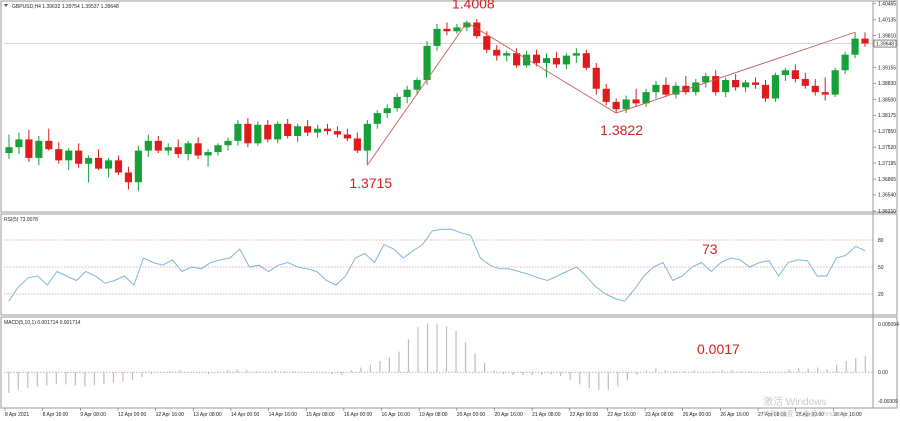 This screenshot has height=421, width=900. What do you see at coordinates (887, 132) in the screenshot?
I see `price-tick-label: 1.37850` at bounding box center [887, 132].